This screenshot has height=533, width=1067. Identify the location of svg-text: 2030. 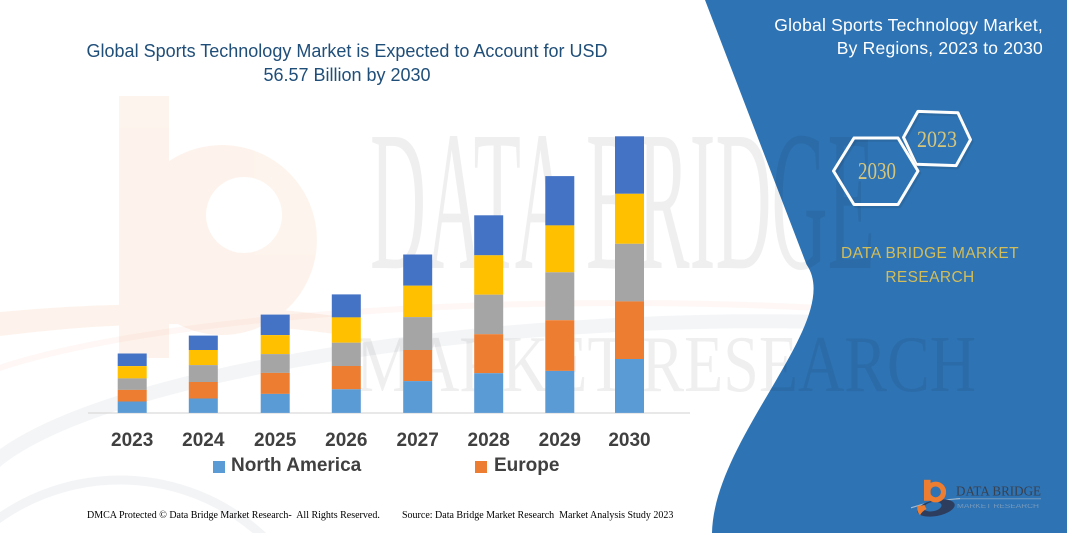
(877, 172).